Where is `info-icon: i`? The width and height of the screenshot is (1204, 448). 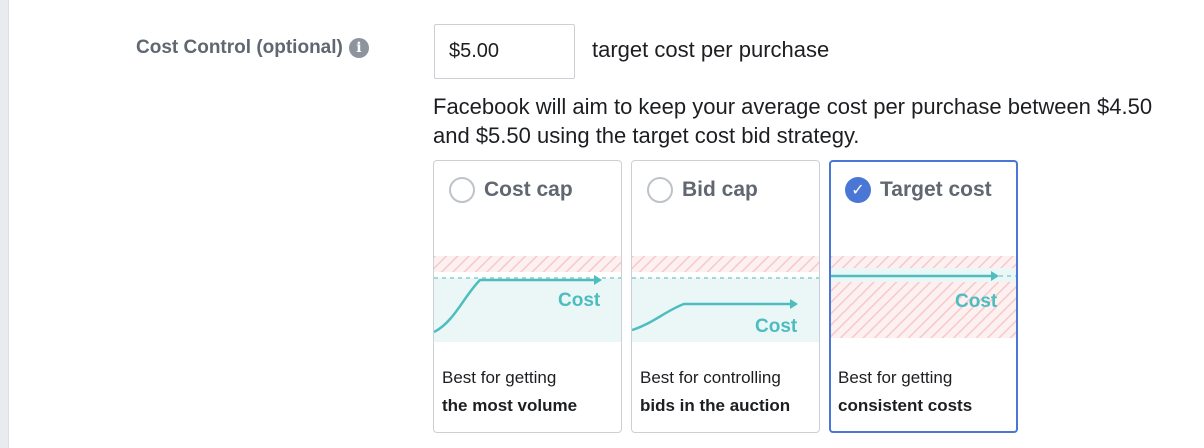 info-icon: i is located at coordinates (358, 48).